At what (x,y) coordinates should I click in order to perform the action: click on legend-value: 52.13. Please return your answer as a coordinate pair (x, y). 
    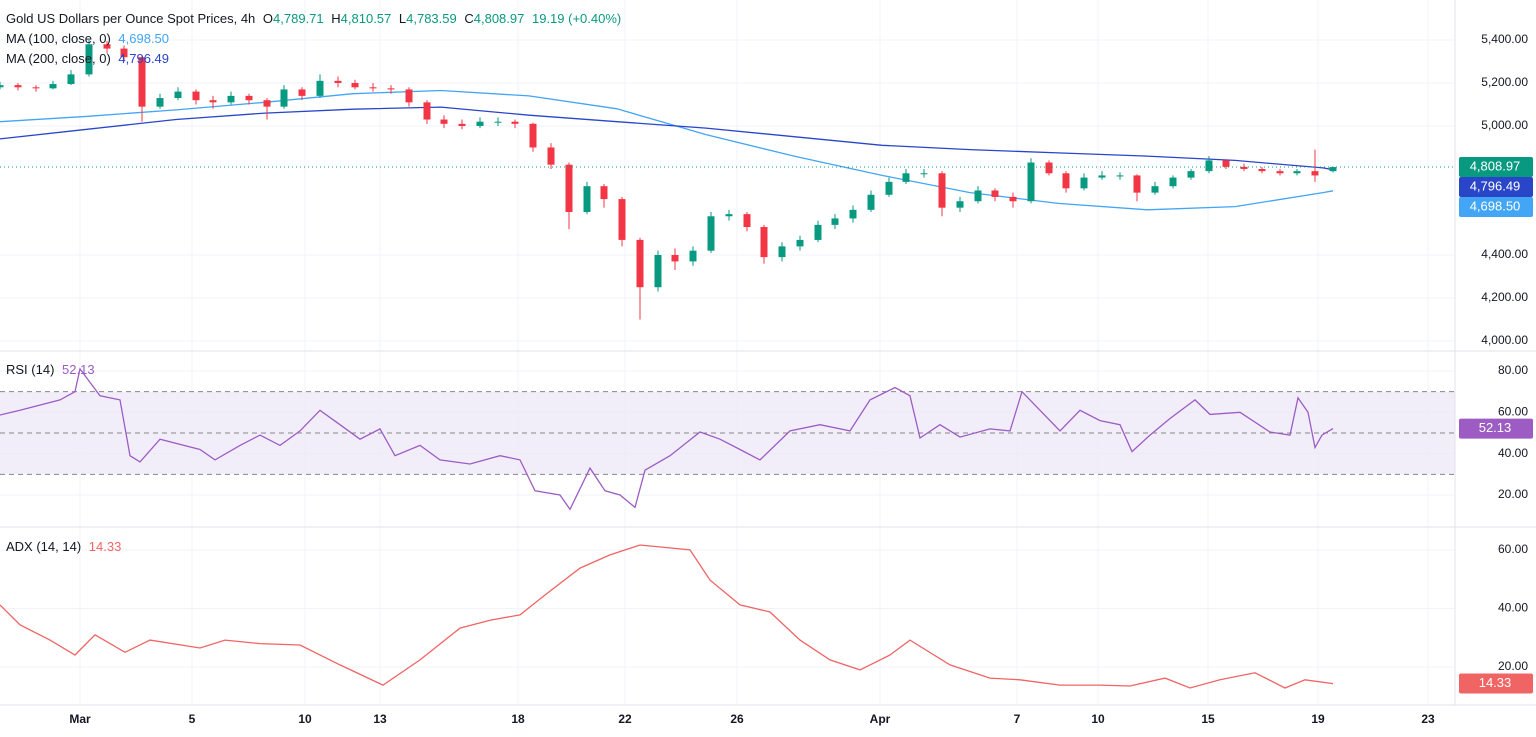
    Looking at the image, I should click on (78, 369).